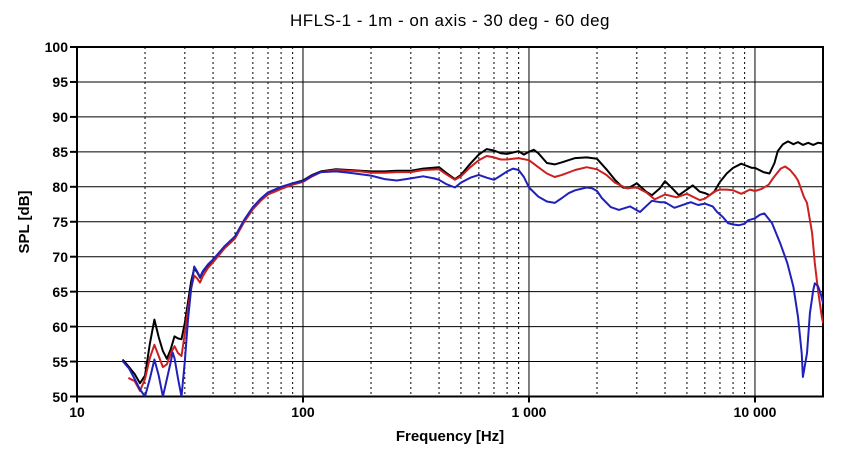  Describe the element at coordinates (60, 361) in the screenshot. I see `y-tick-label: 55` at that location.